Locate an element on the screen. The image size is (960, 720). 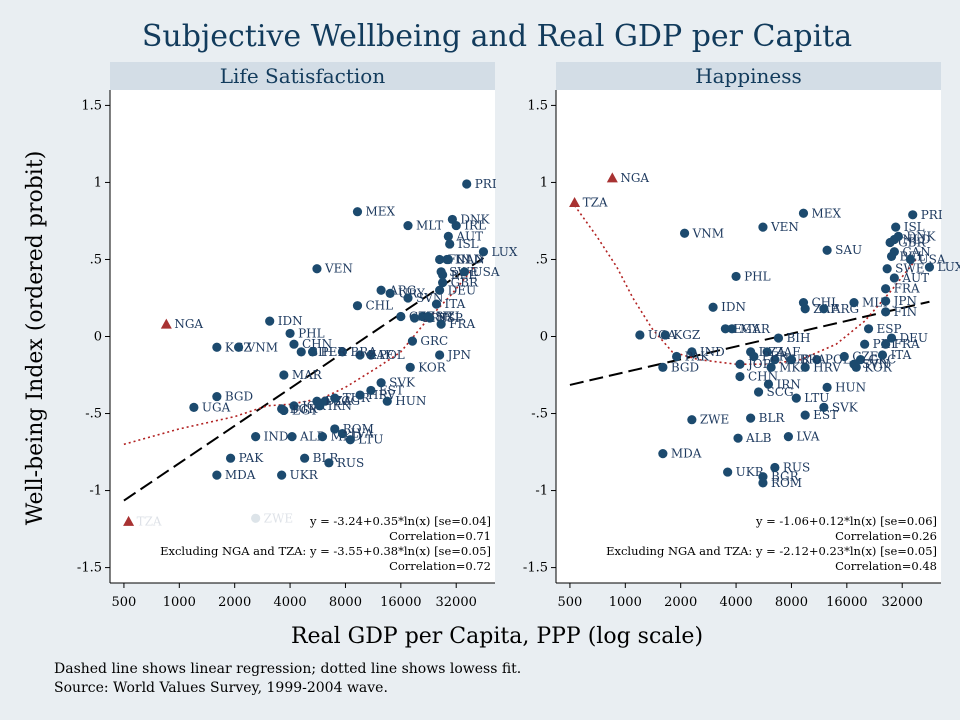
data-point: CAN is located at coordinates (464, 259).